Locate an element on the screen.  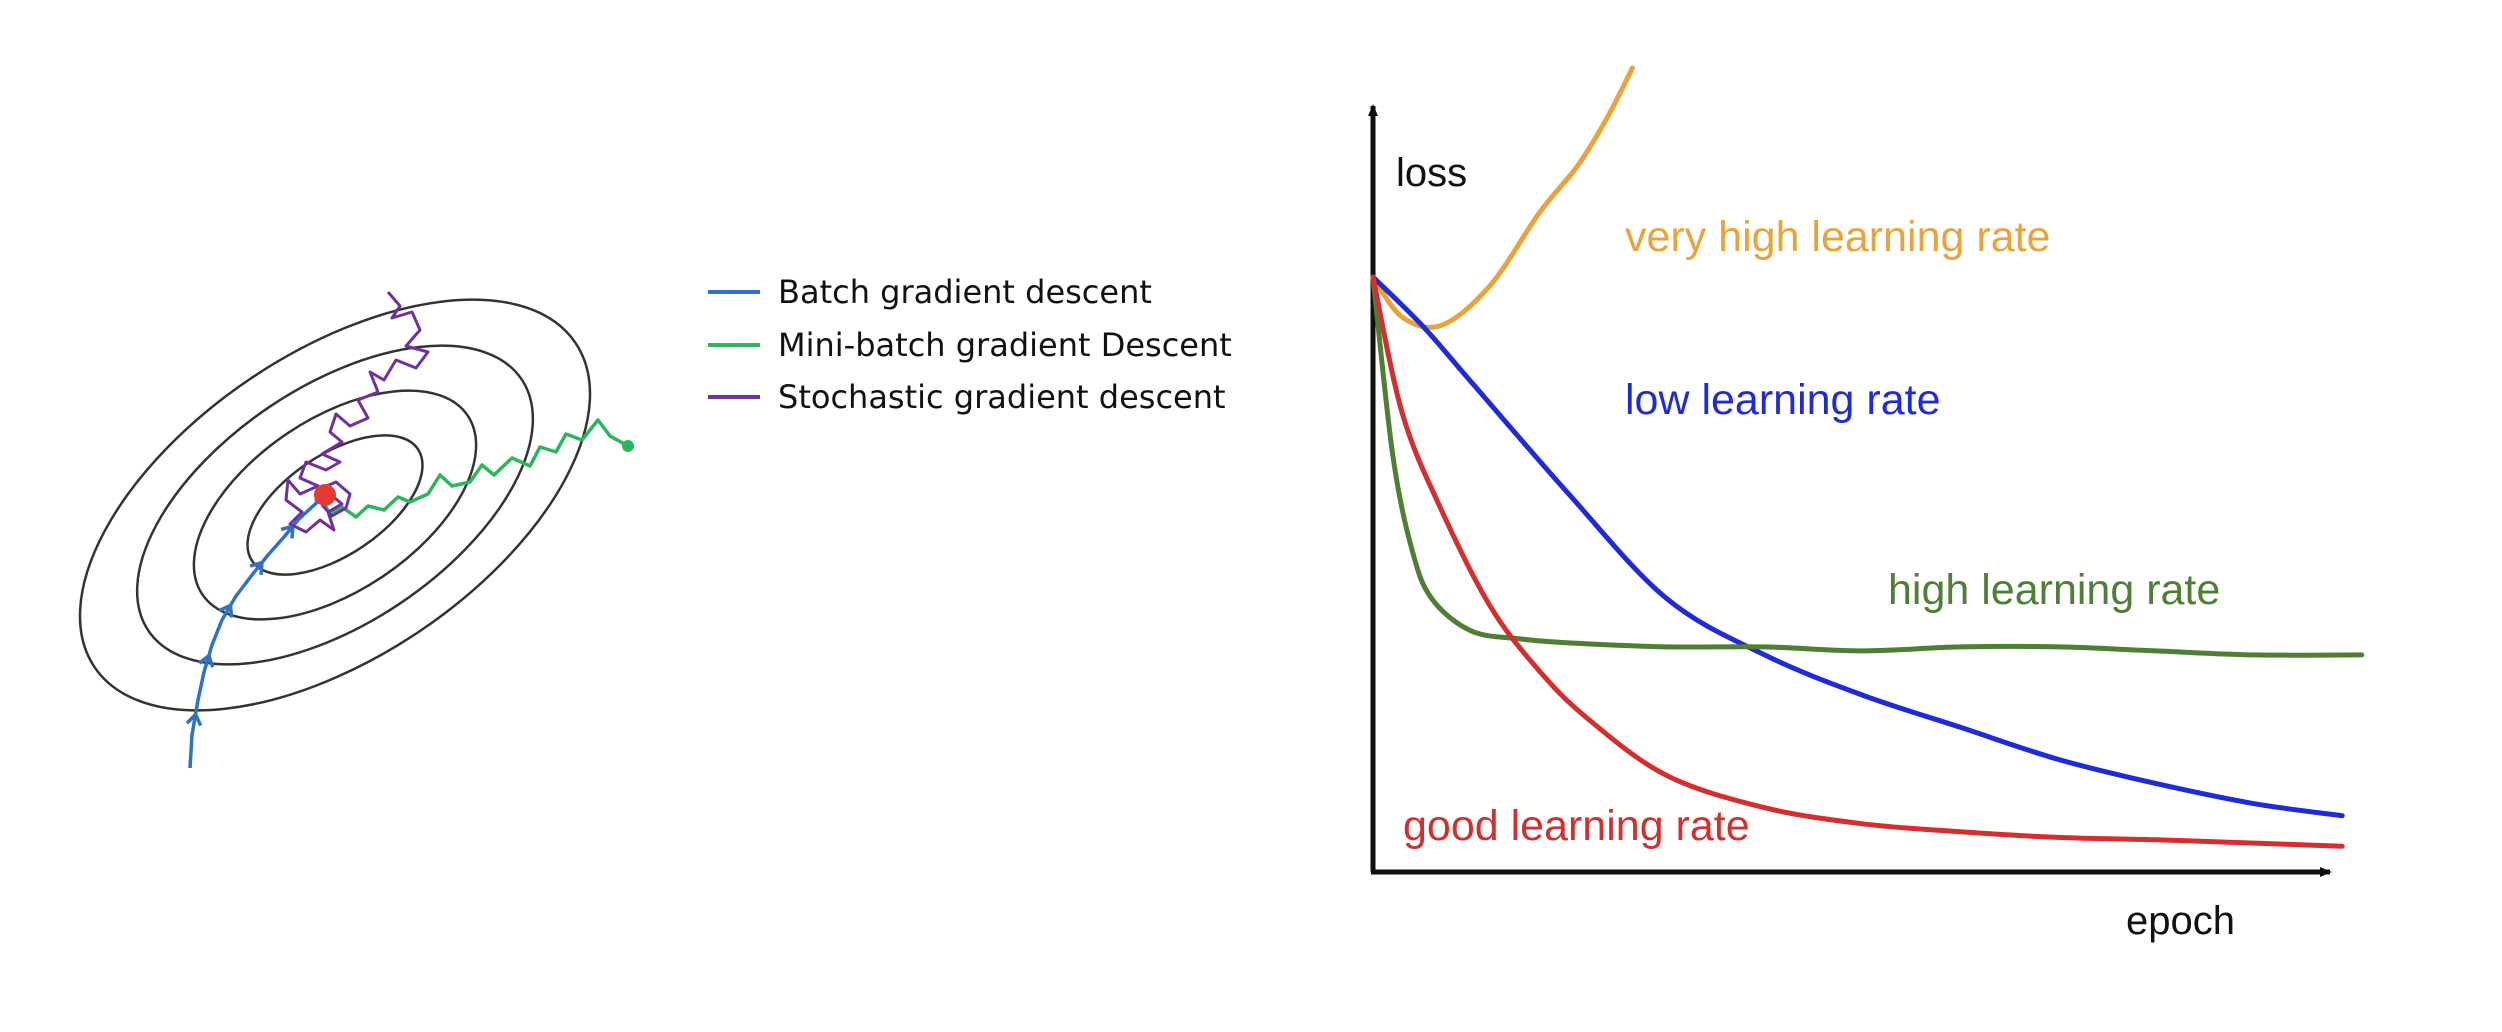
minimum-marker is located at coordinates (325, 495).